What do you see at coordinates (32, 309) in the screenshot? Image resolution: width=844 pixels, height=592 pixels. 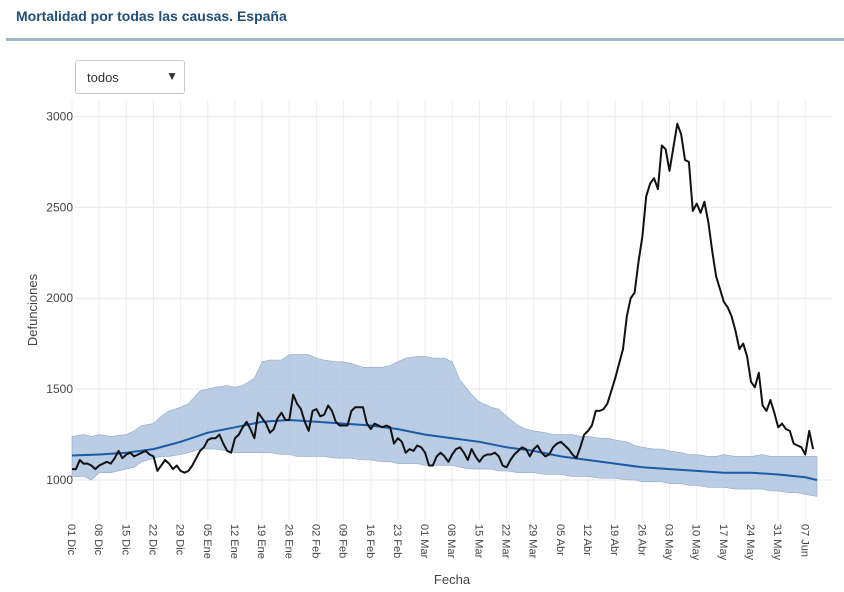 I see `y-axis-title: Defunciones` at bounding box center [32, 309].